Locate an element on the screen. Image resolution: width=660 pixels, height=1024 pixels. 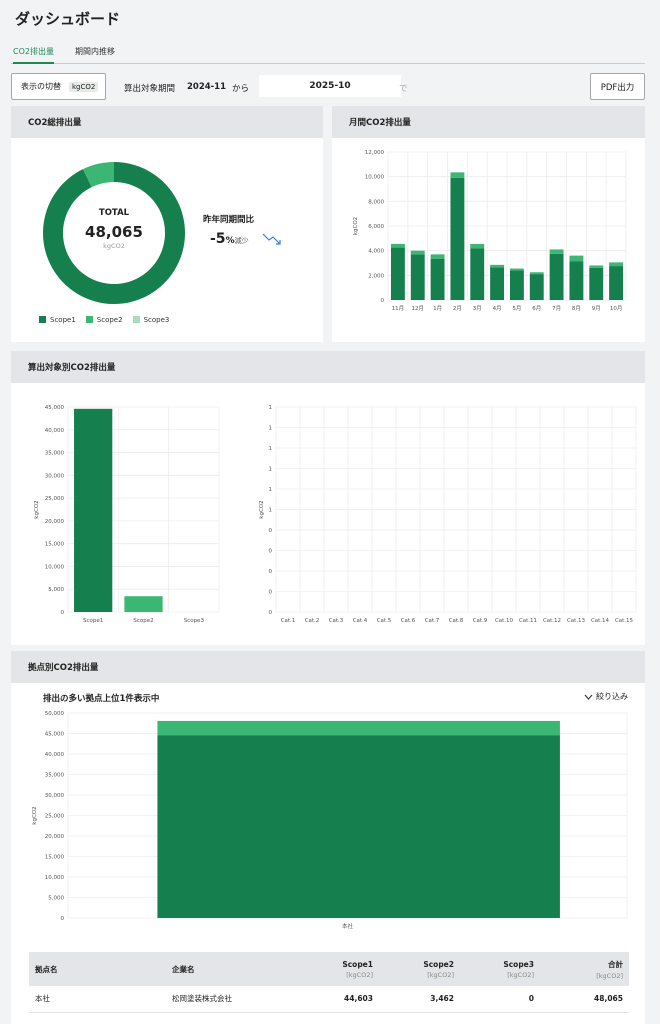
col-site: 拠点名 is located at coordinates (97, 969).